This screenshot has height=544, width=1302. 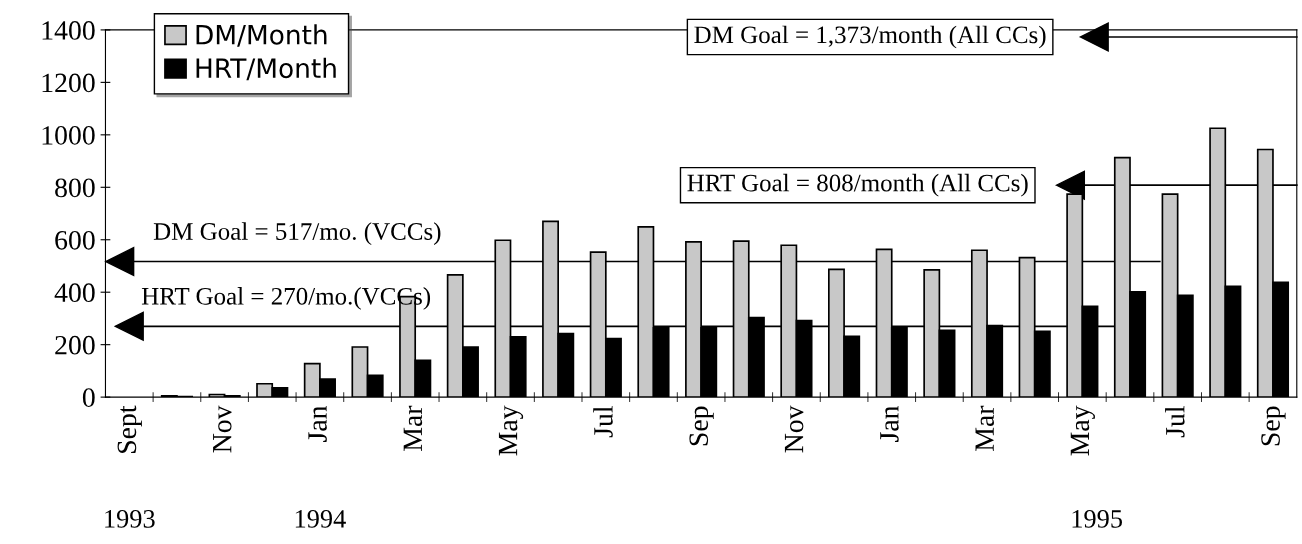 What do you see at coordinates (870, 37) in the screenshot?
I see `ref-line-label: DM Goal = 1,373/month (All CCs)` at bounding box center [870, 37].